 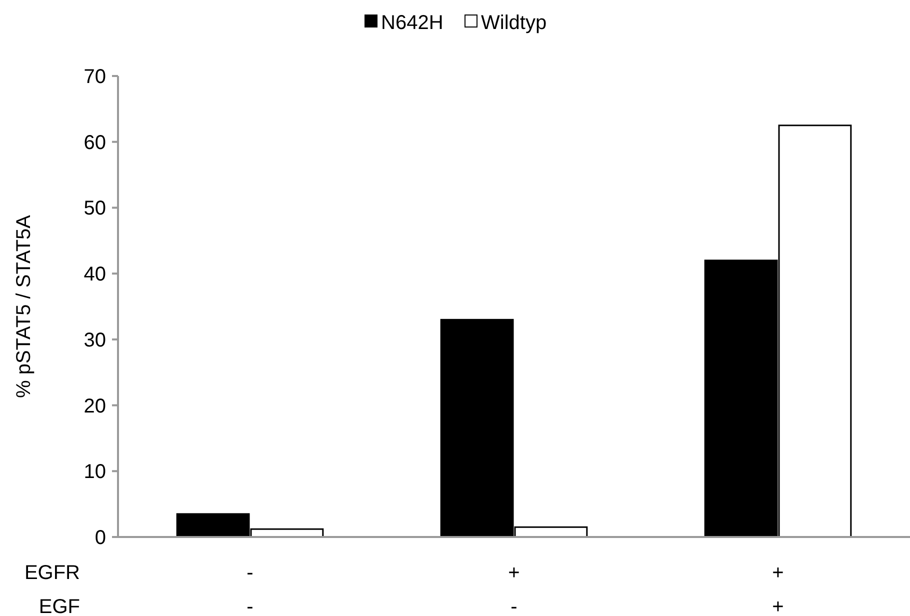 I want to click on y-tick-label: 10, so click(x=95, y=472).